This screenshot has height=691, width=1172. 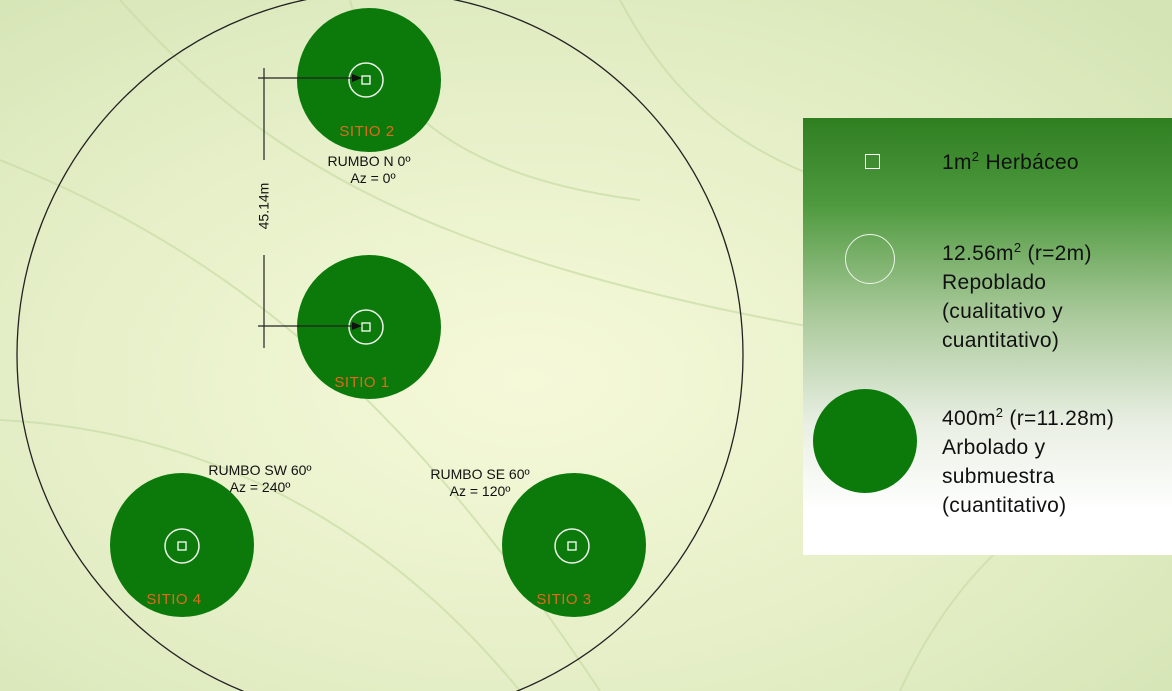 I want to click on bearing-north-line2: Az = 0º, so click(x=373, y=178).